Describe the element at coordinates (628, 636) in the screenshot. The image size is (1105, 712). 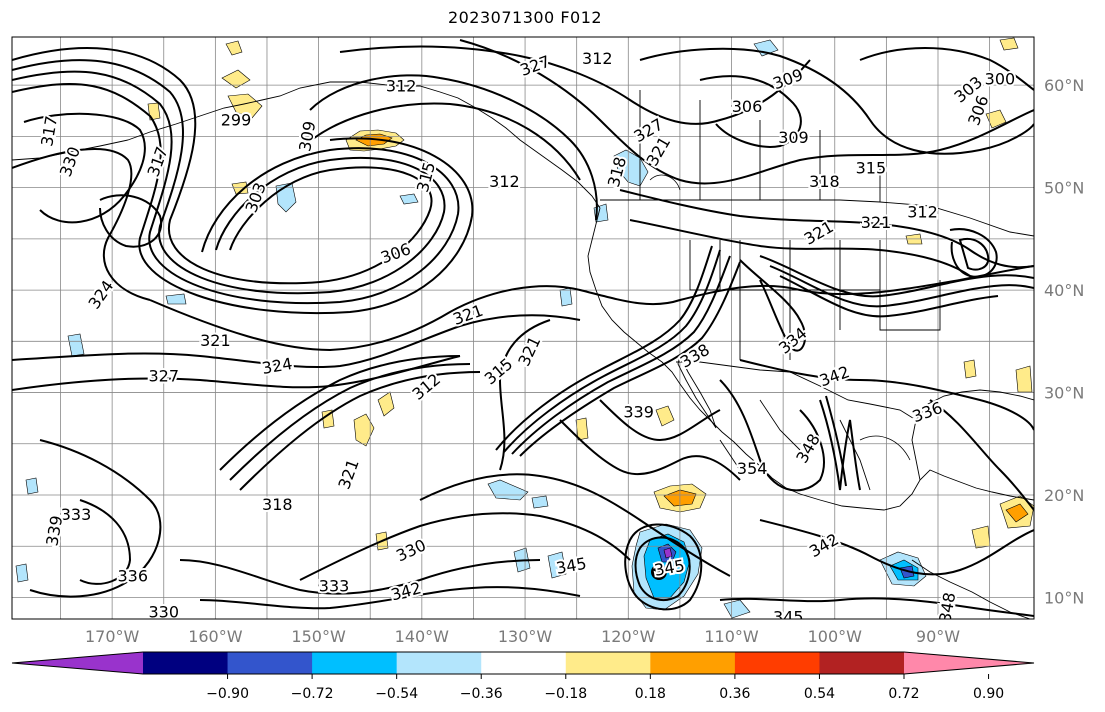
I see `lon-tick-label: 120°W` at that location.